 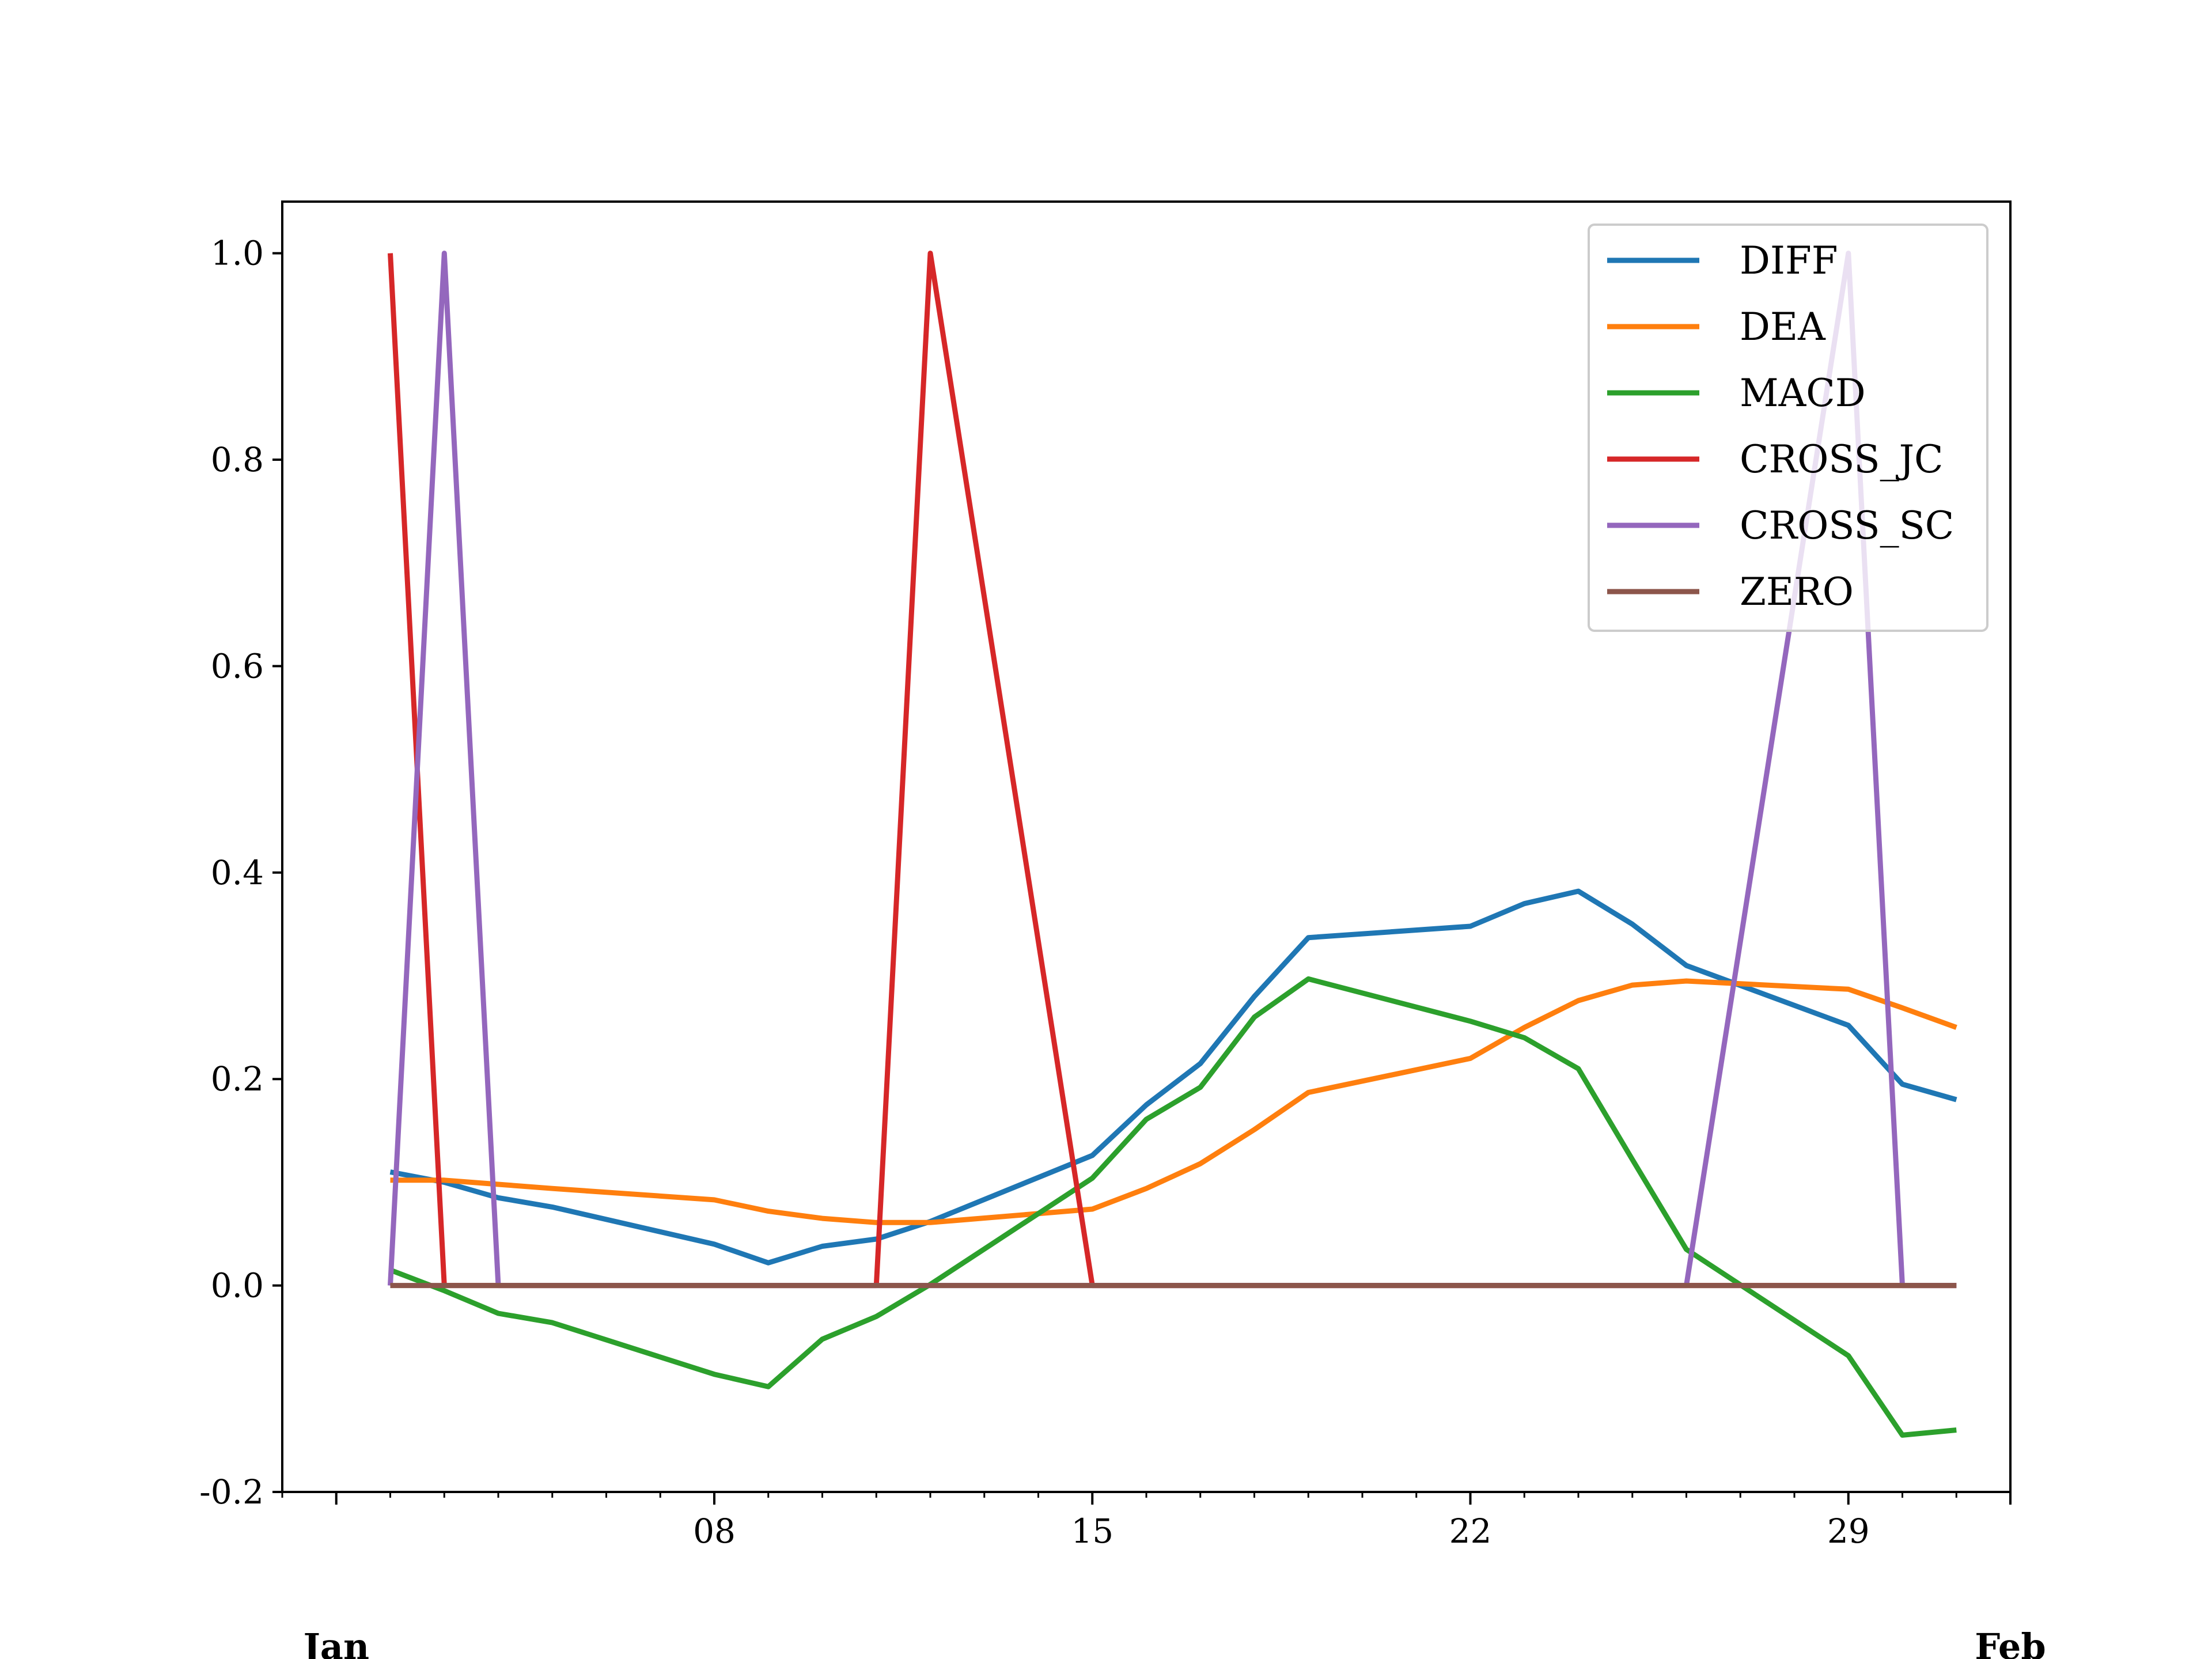 What do you see at coordinates (237, 1079) in the screenshot?
I see `y-tick-label: 0.2` at bounding box center [237, 1079].